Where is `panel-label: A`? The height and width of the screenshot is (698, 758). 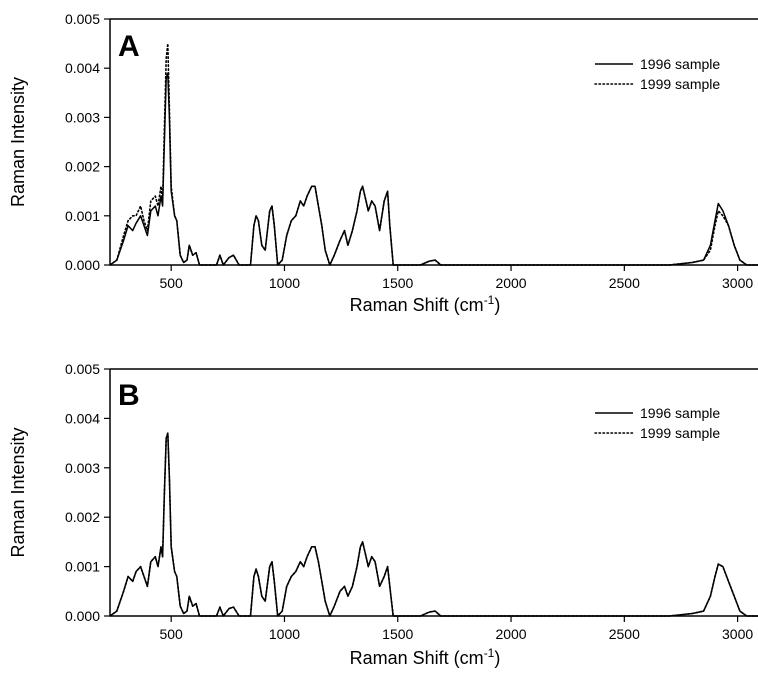
panel-label: A is located at coordinates (129, 46).